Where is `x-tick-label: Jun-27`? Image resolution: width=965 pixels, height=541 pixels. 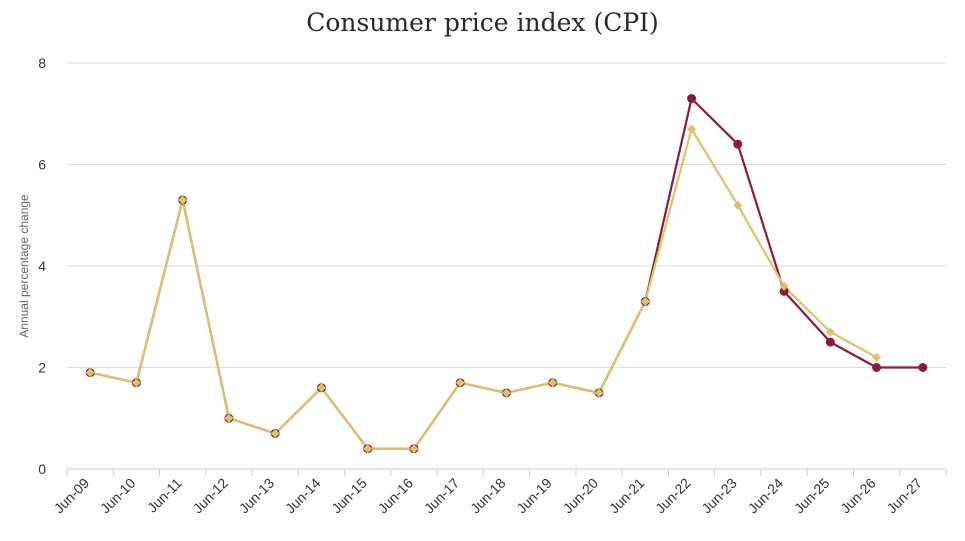
x-tick-label: Jun-27 is located at coordinates (904, 496).